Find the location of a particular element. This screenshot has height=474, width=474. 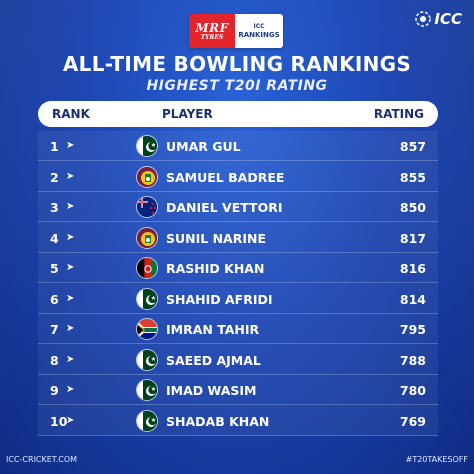

row-rating: 857 is located at coordinates (412, 146).